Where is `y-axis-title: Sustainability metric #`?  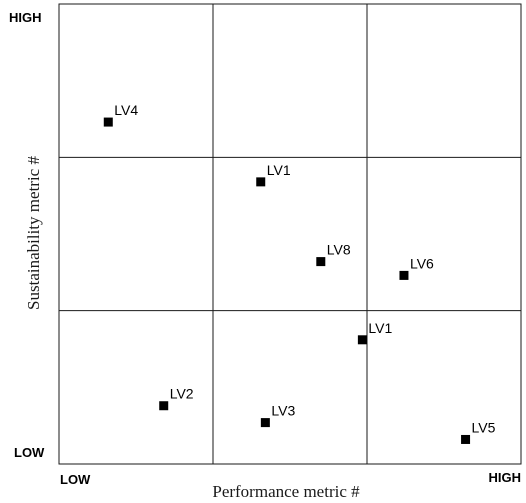 y-axis-title: Sustainability metric # is located at coordinates (33, 233).